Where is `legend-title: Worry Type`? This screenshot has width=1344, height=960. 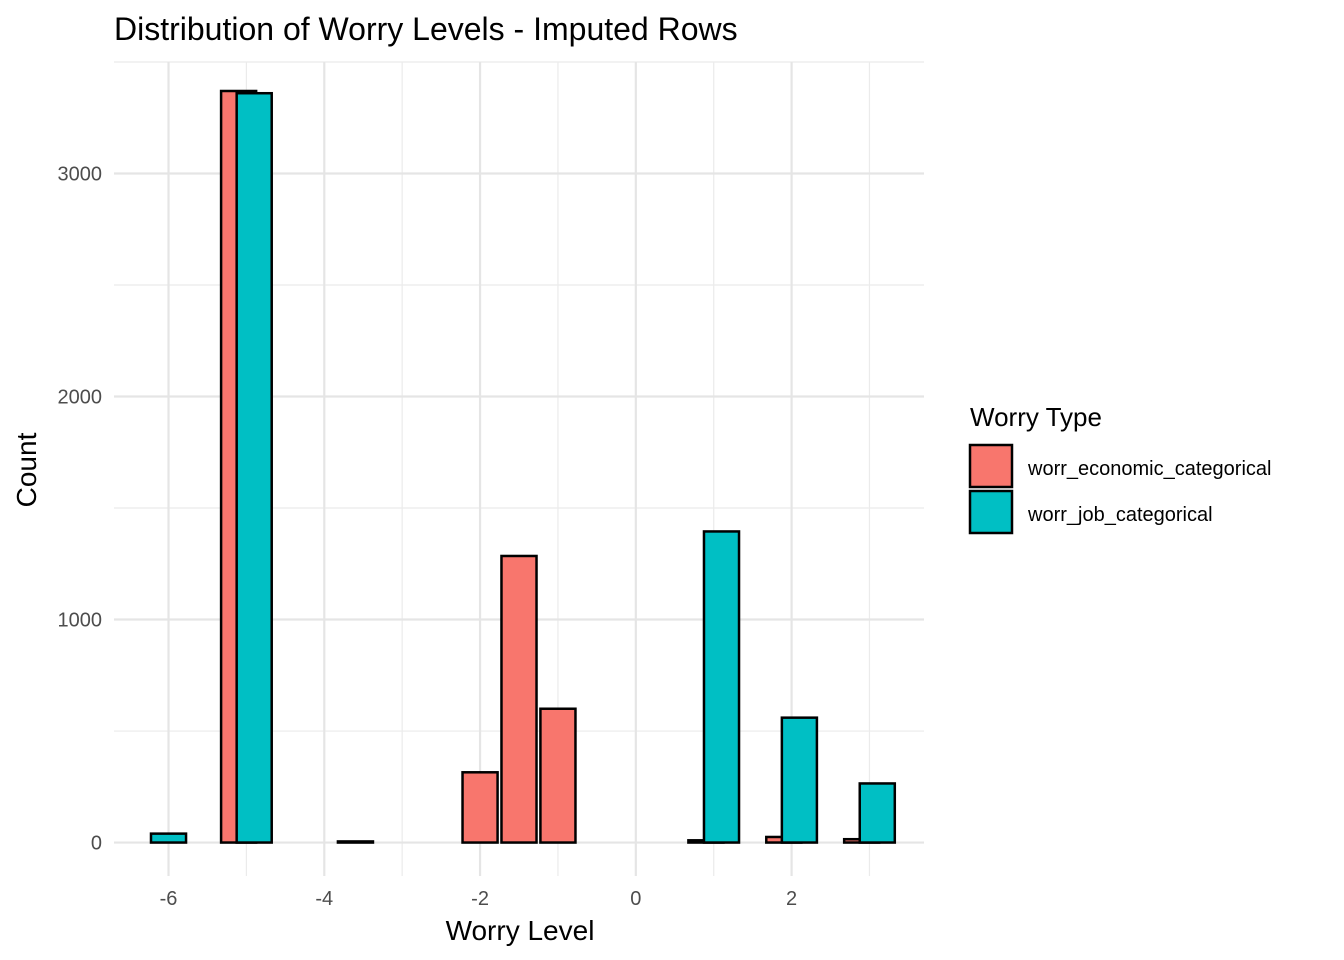 legend-title: Worry Type is located at coordinates (1036, 417).